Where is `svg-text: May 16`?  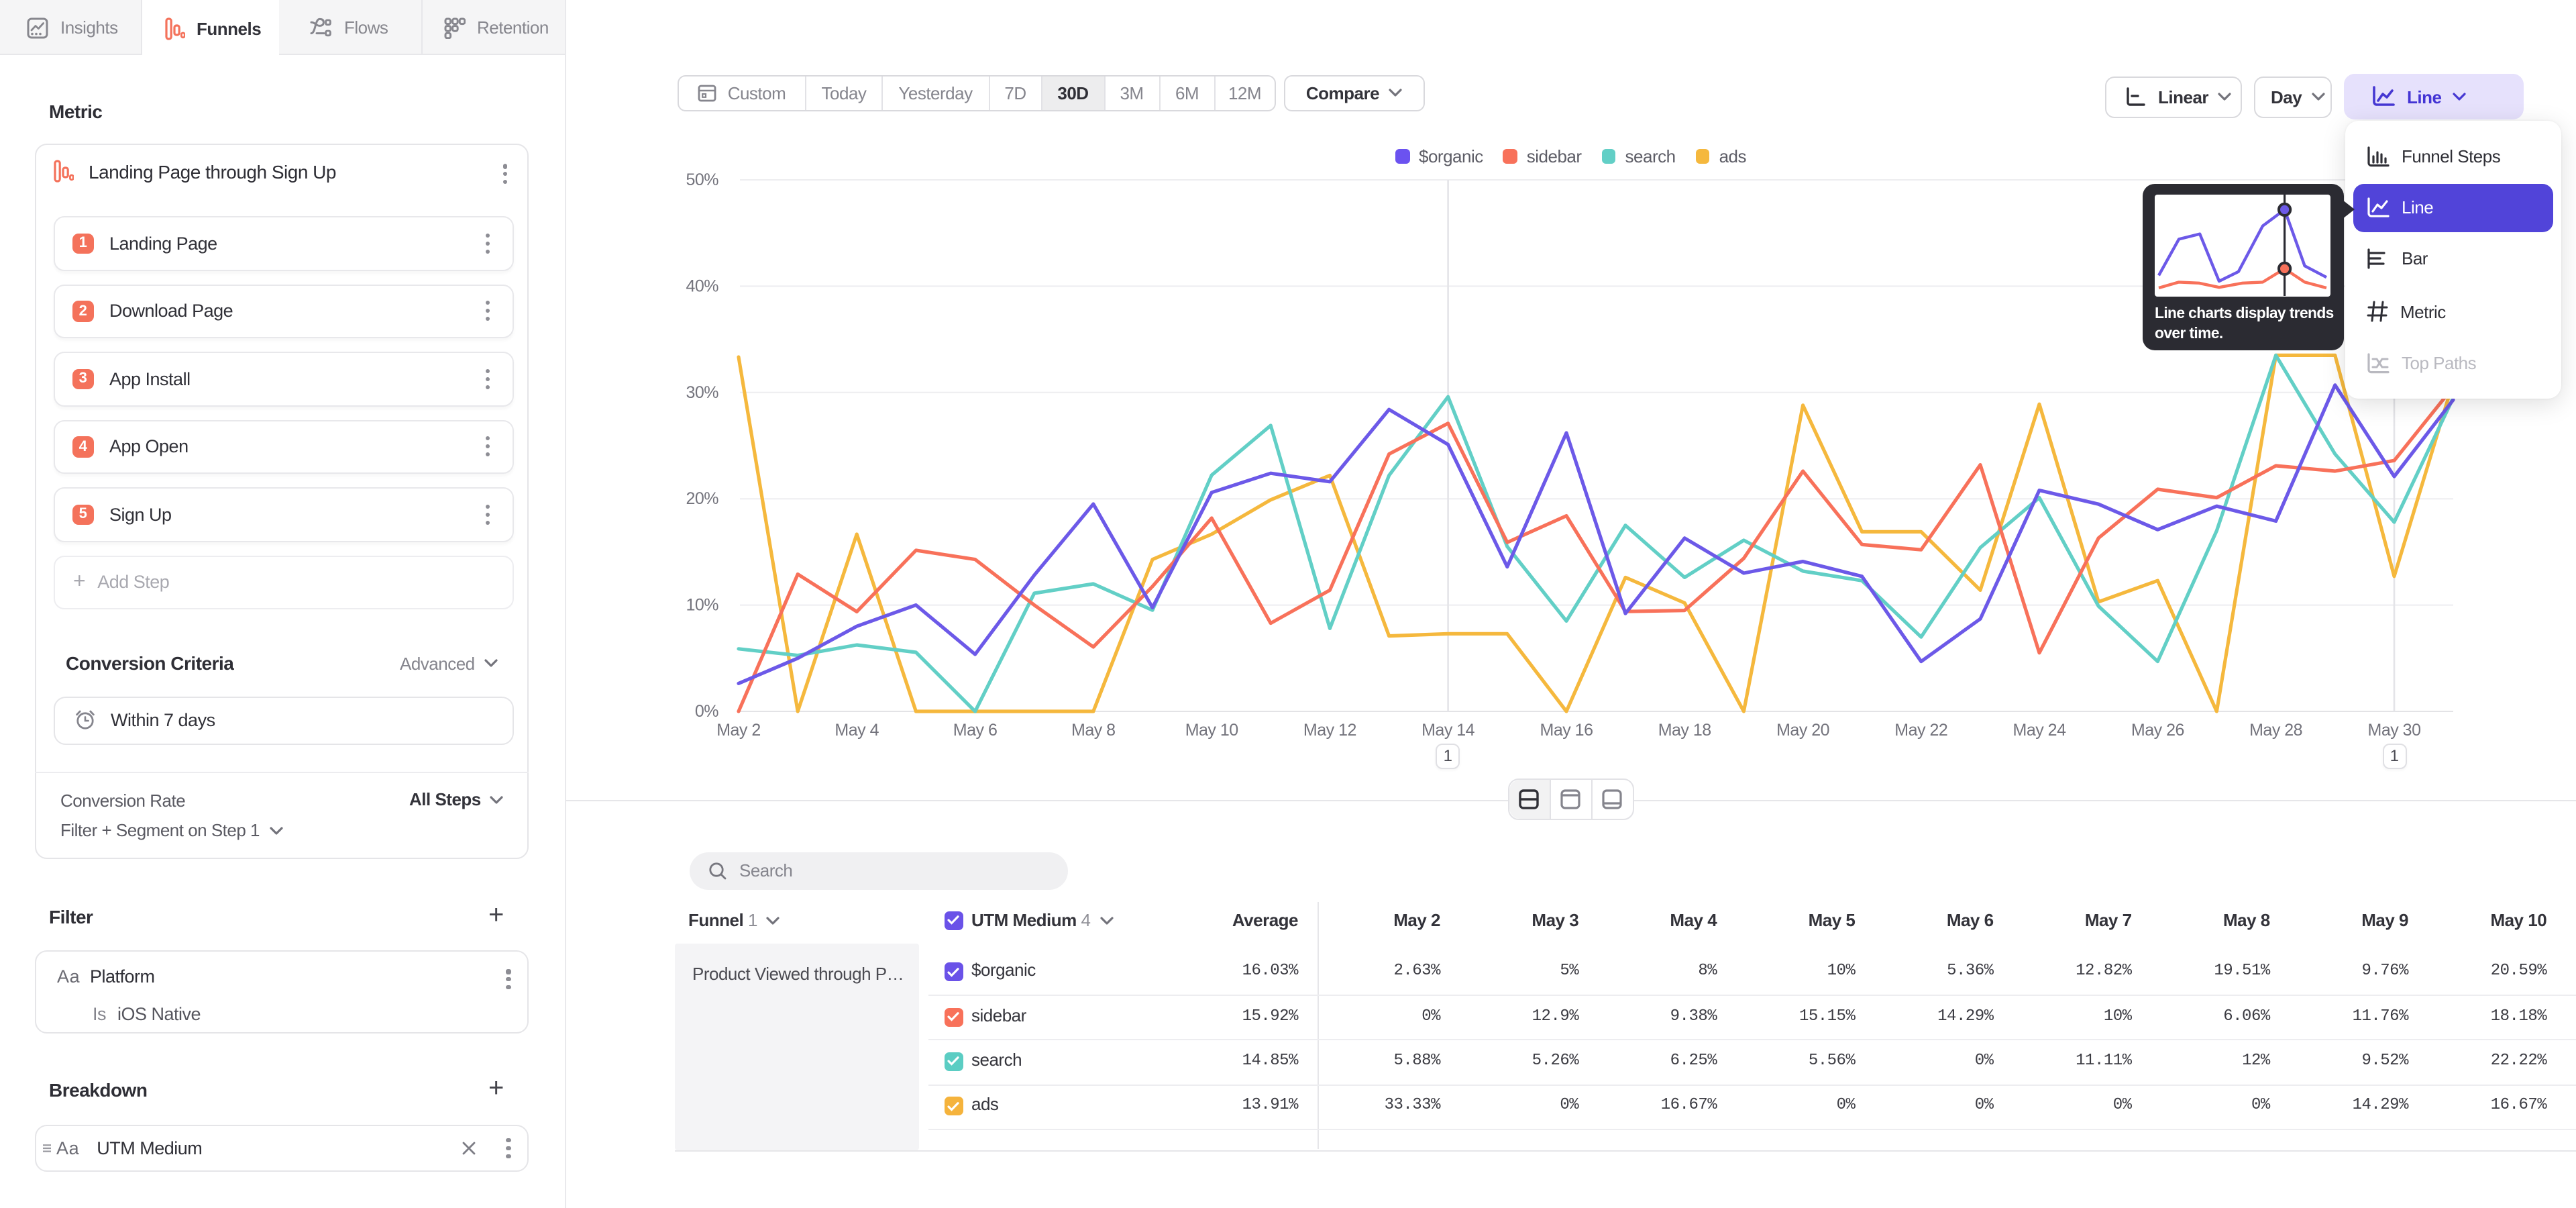 svg-text: May 16 is located at coordinates (1566, 730).